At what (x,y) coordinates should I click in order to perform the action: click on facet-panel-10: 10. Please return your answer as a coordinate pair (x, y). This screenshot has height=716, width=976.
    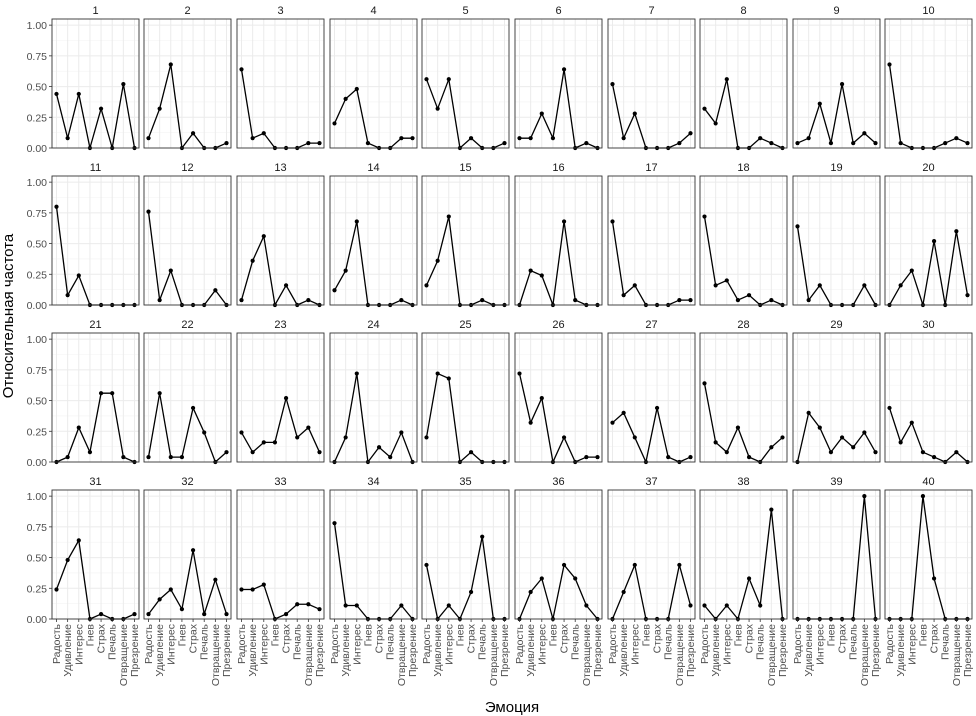
    Looking at the image, I should click on (928, 78).